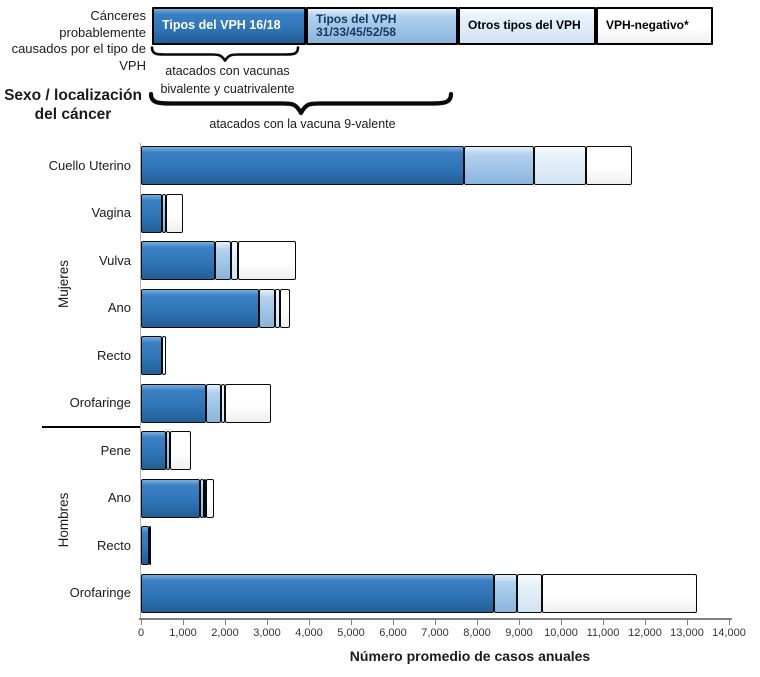 This screenshot has width=760, height=677. What do you see at coordinates (524, 25) in the screenshot?
I see `legend-label-other-hpv: Otros tipos del VPH` at bounding box center [524, 25].